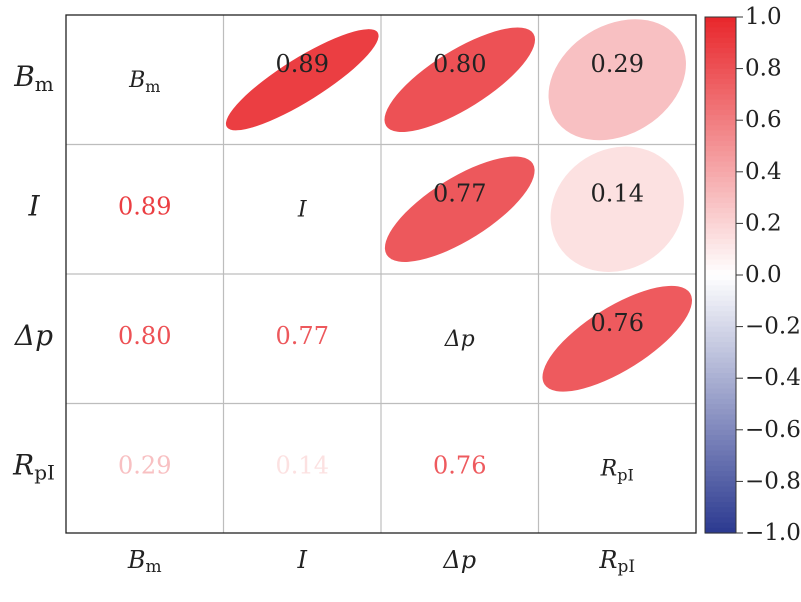 Image resolution: width=801 pixels, height=602 pixels. What do you see at coordinates (763, 120) in the screenshot?
I see `colorbar-tick-label-2: 0.6` at bounding box center [763, 120].